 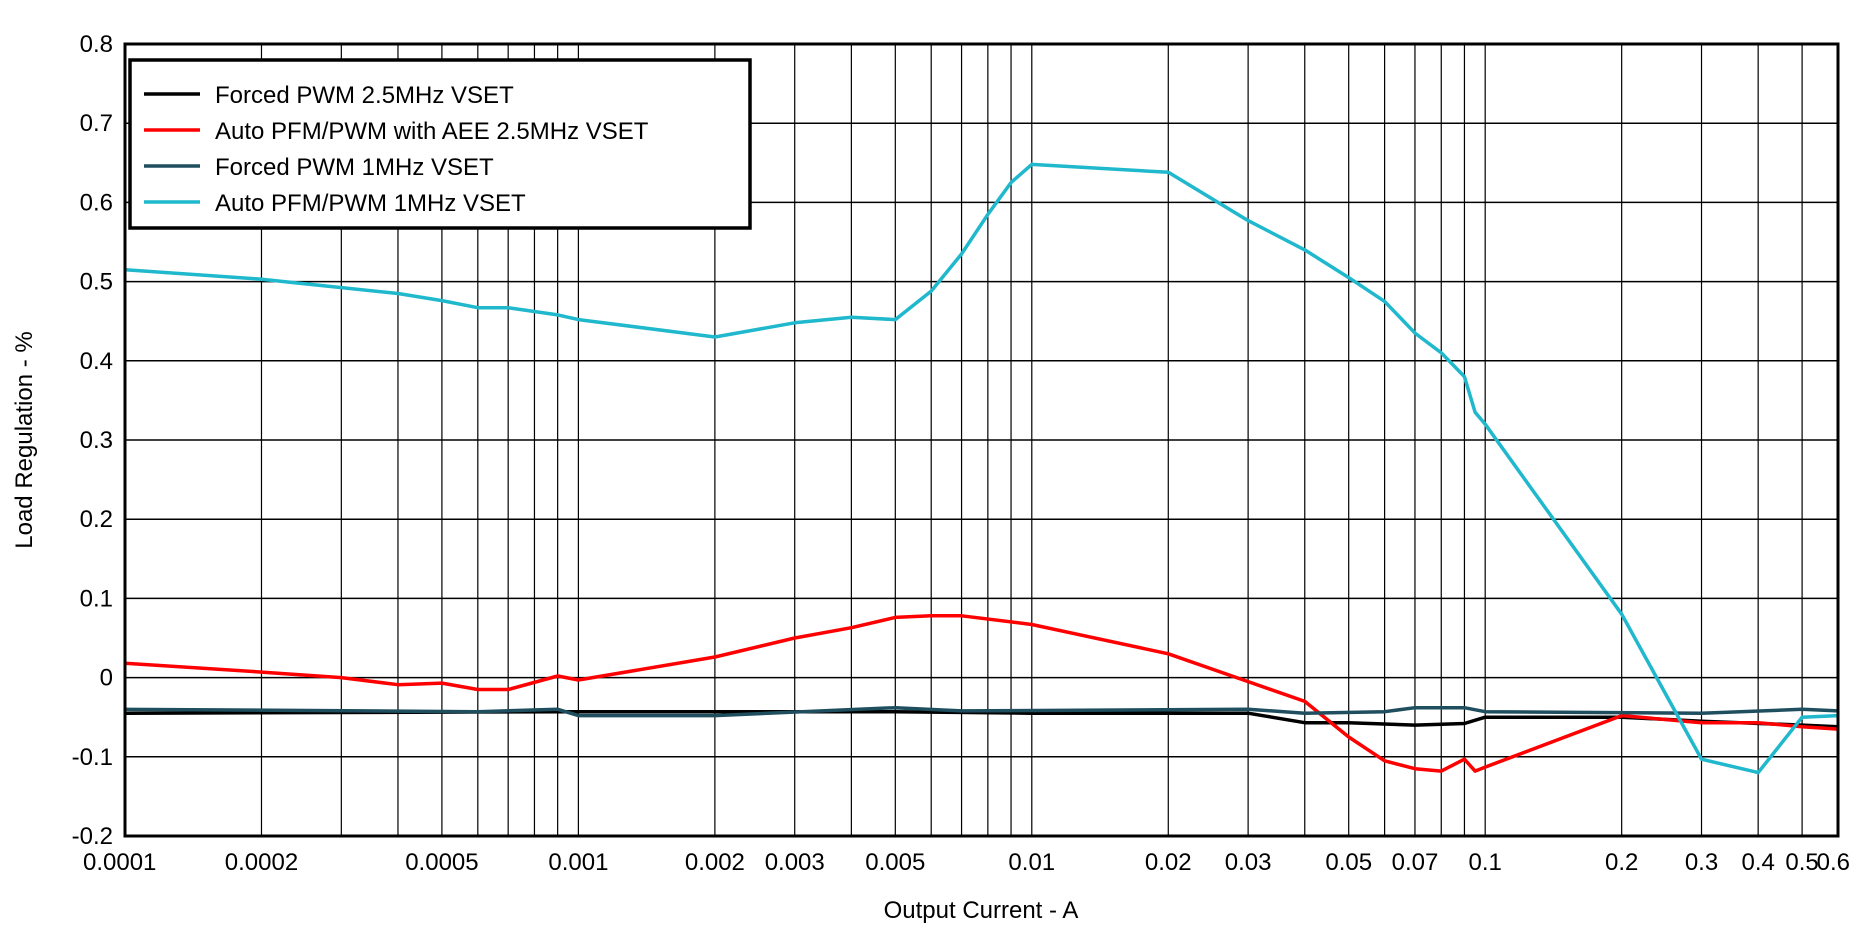 What do you see at coordinates (981, 910) in the screenshot?
I see `x-axis-label: Output Current - A` at bounding box center [981, 910].